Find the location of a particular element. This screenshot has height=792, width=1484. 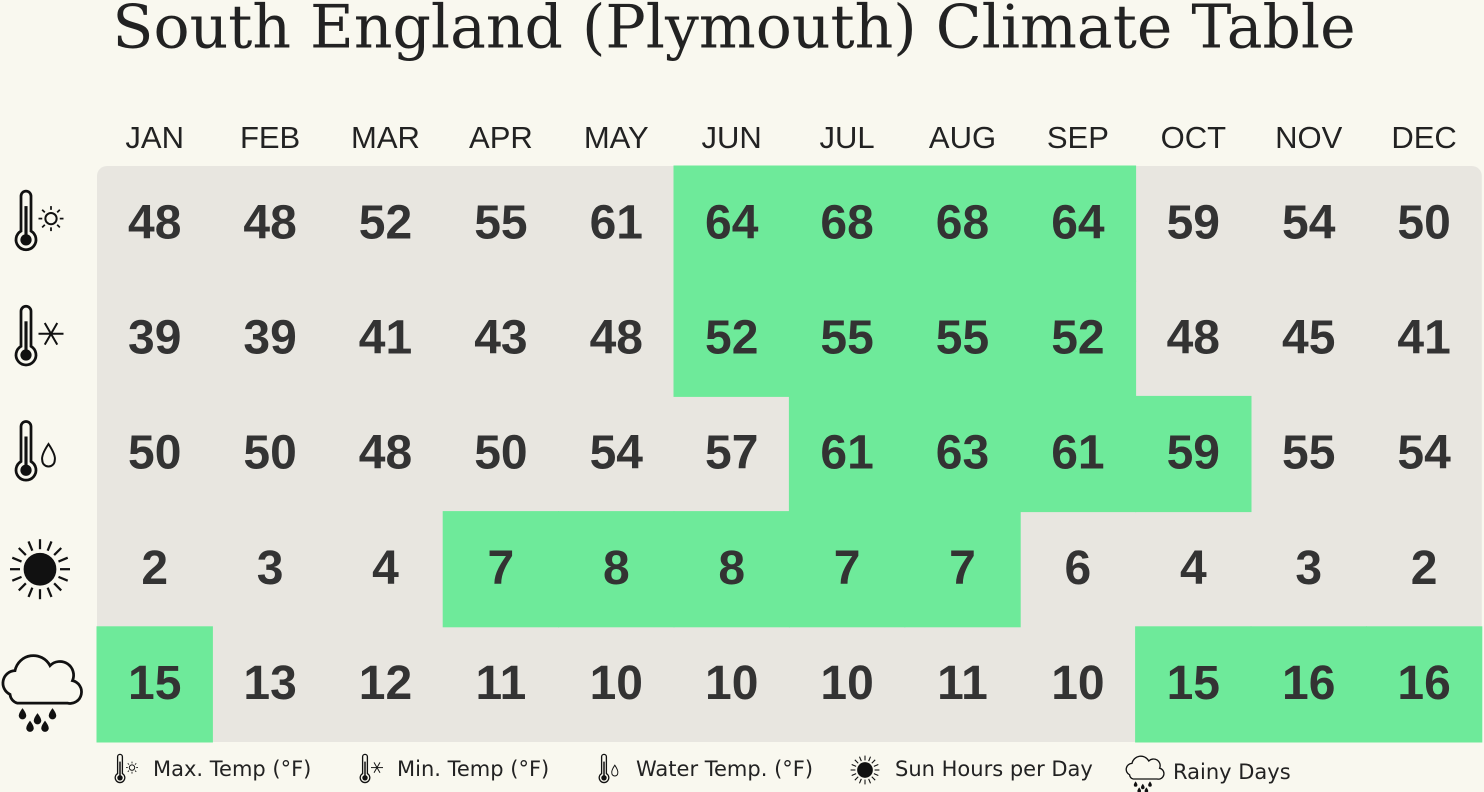

legend-label: Rainy Days is located at coordinates (1232, 772).